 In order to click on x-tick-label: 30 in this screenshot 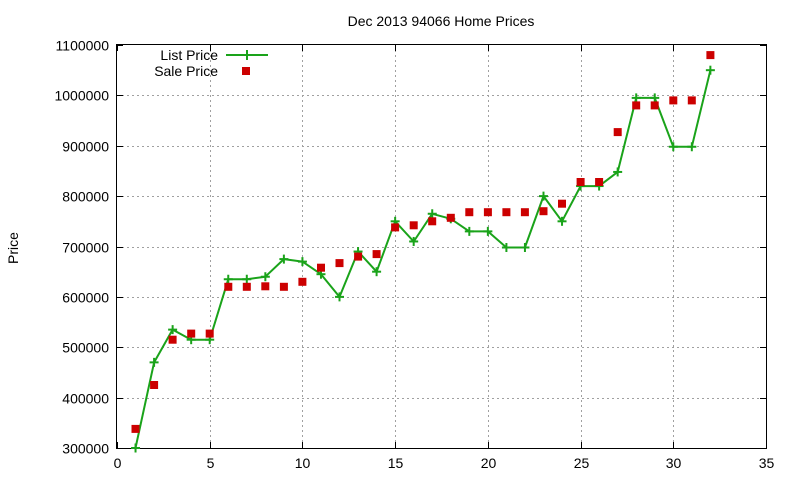, I will do `click(674, 463)`.